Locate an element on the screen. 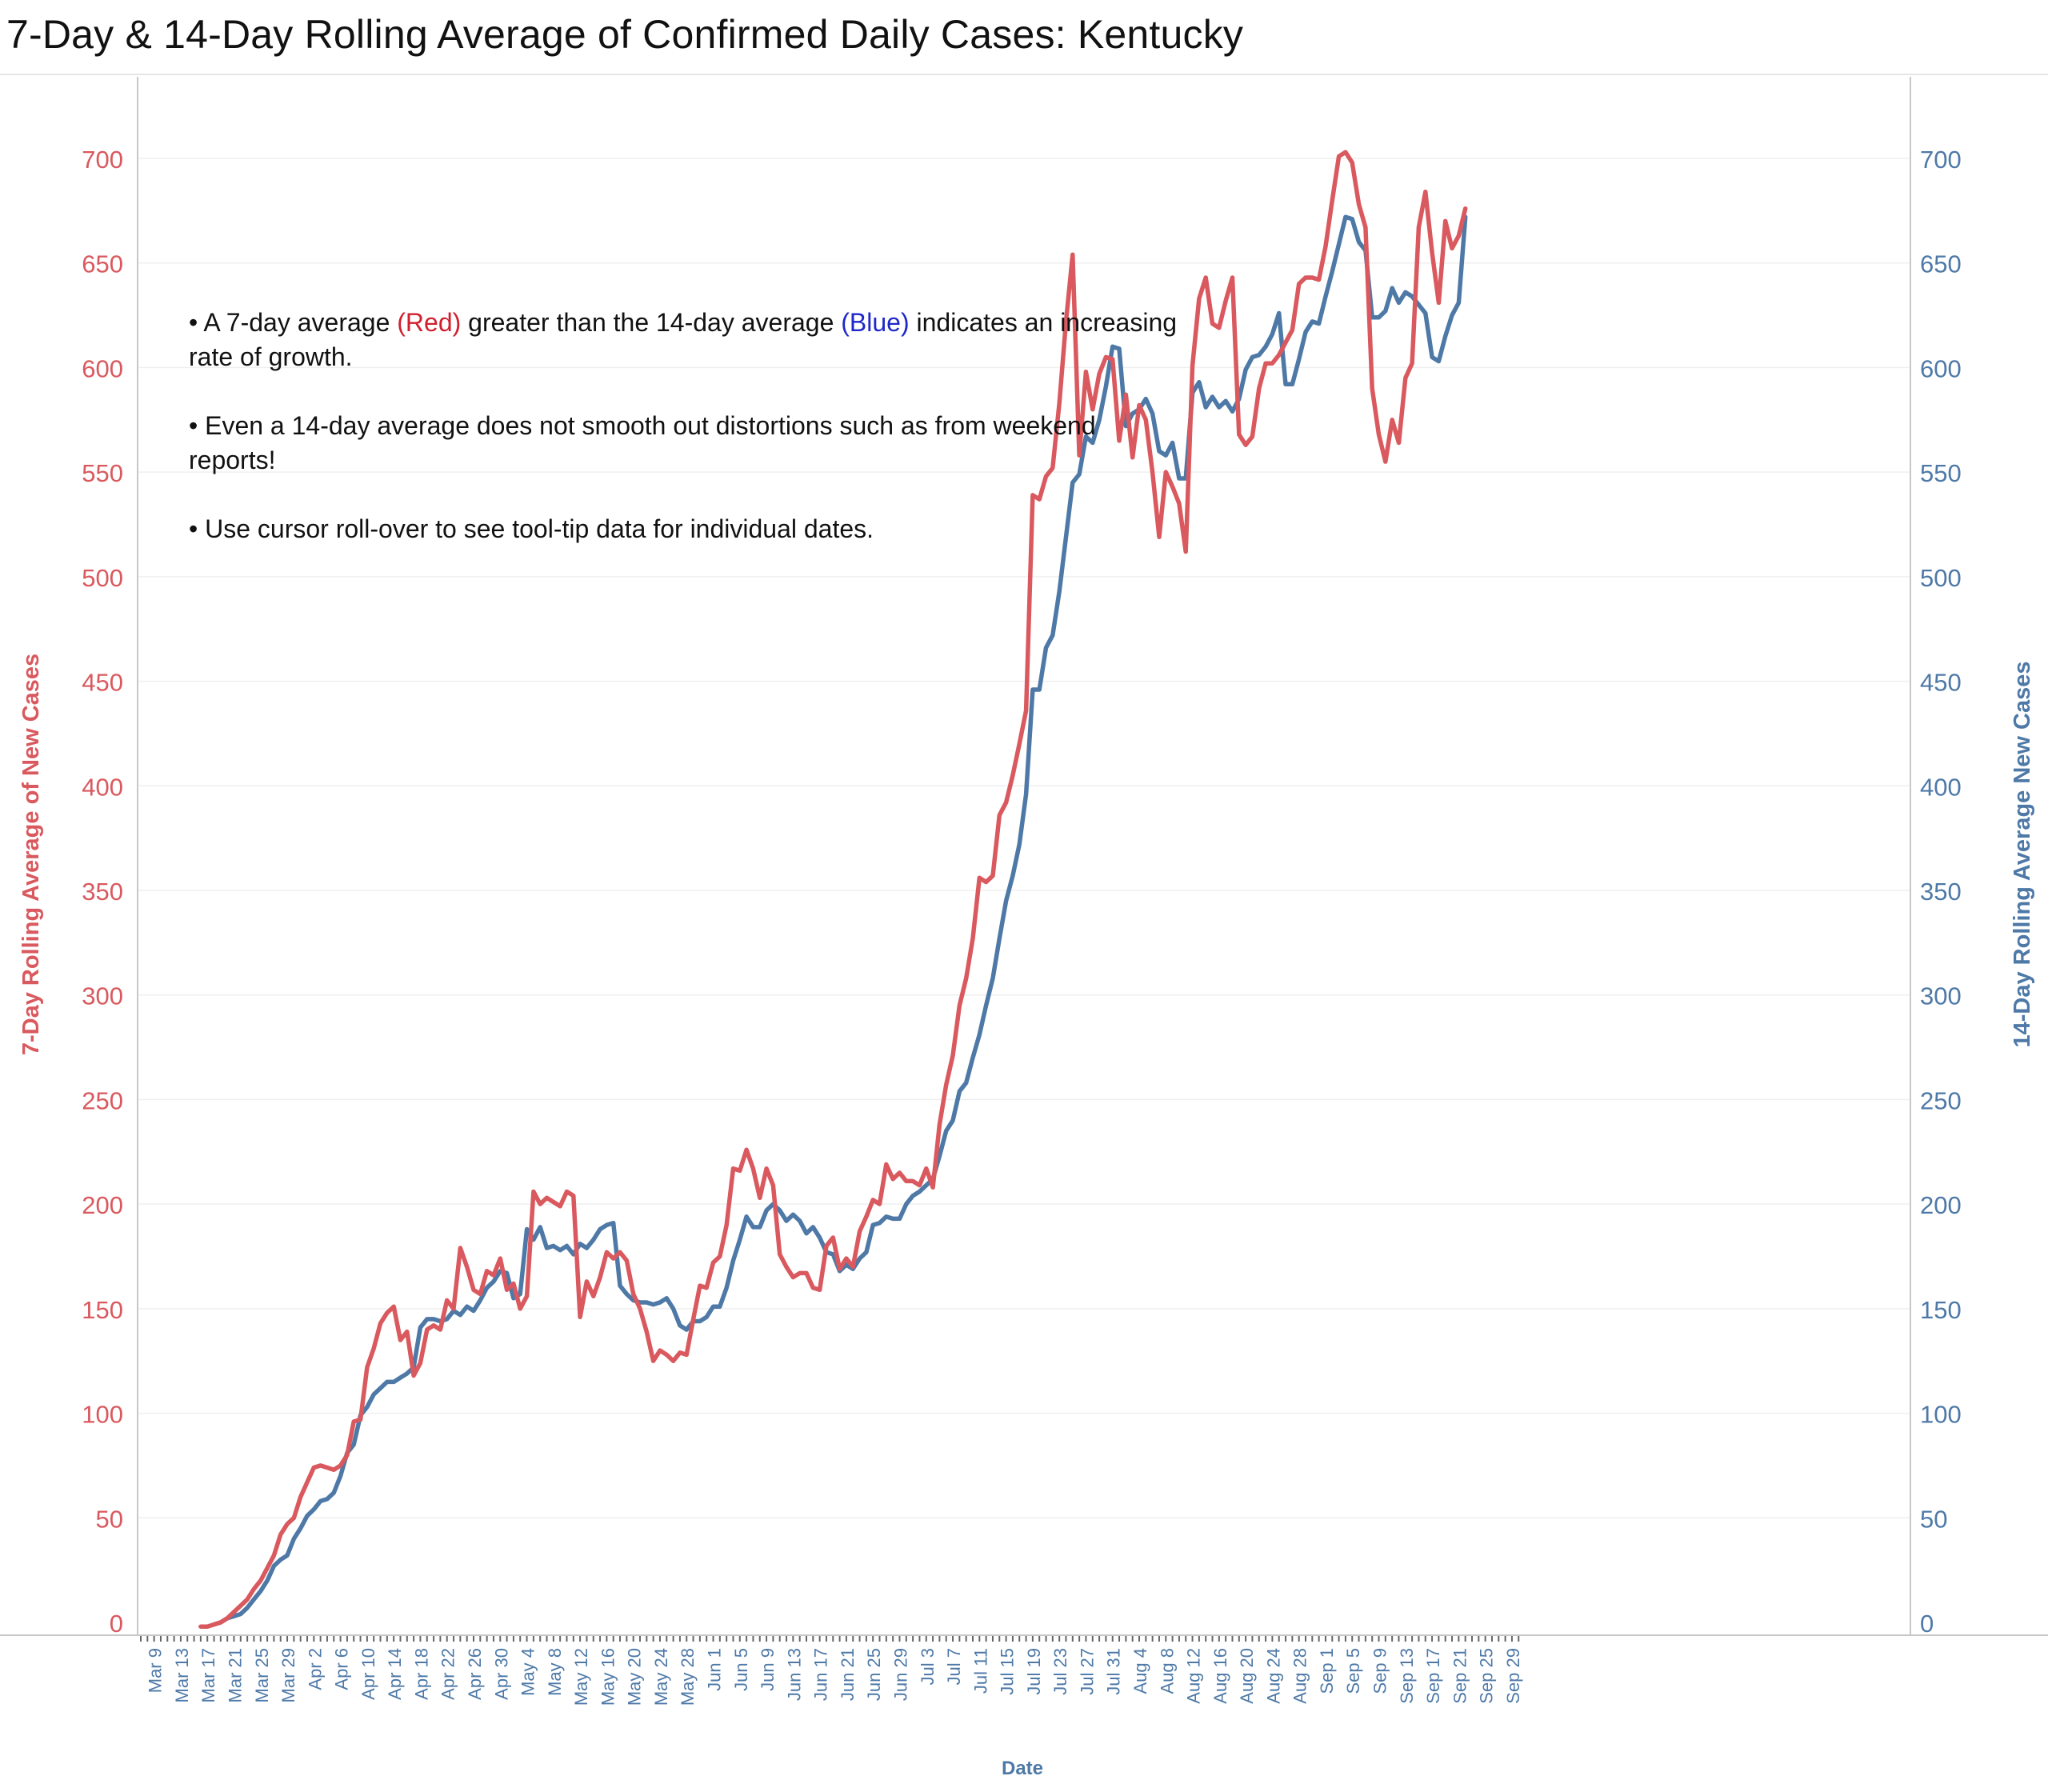 The width and height of the screenshot is (2048, 1792). x-tick-label: Jun 5 is located at coordinates (741, 1669).